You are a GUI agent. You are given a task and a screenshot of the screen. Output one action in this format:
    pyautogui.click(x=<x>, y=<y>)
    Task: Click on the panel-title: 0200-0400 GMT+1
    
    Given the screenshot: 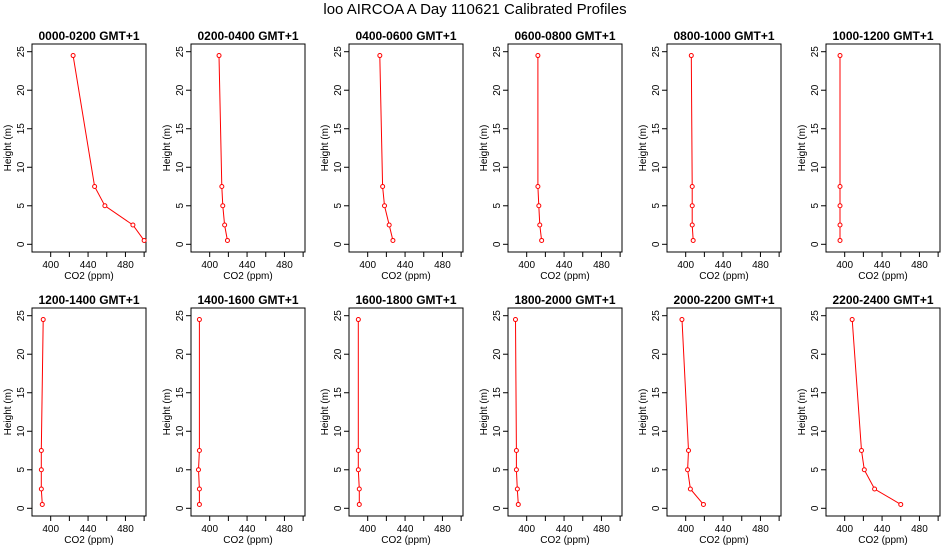 What is the action you would take?
    pyautogui.click(x=247, y=36)
    